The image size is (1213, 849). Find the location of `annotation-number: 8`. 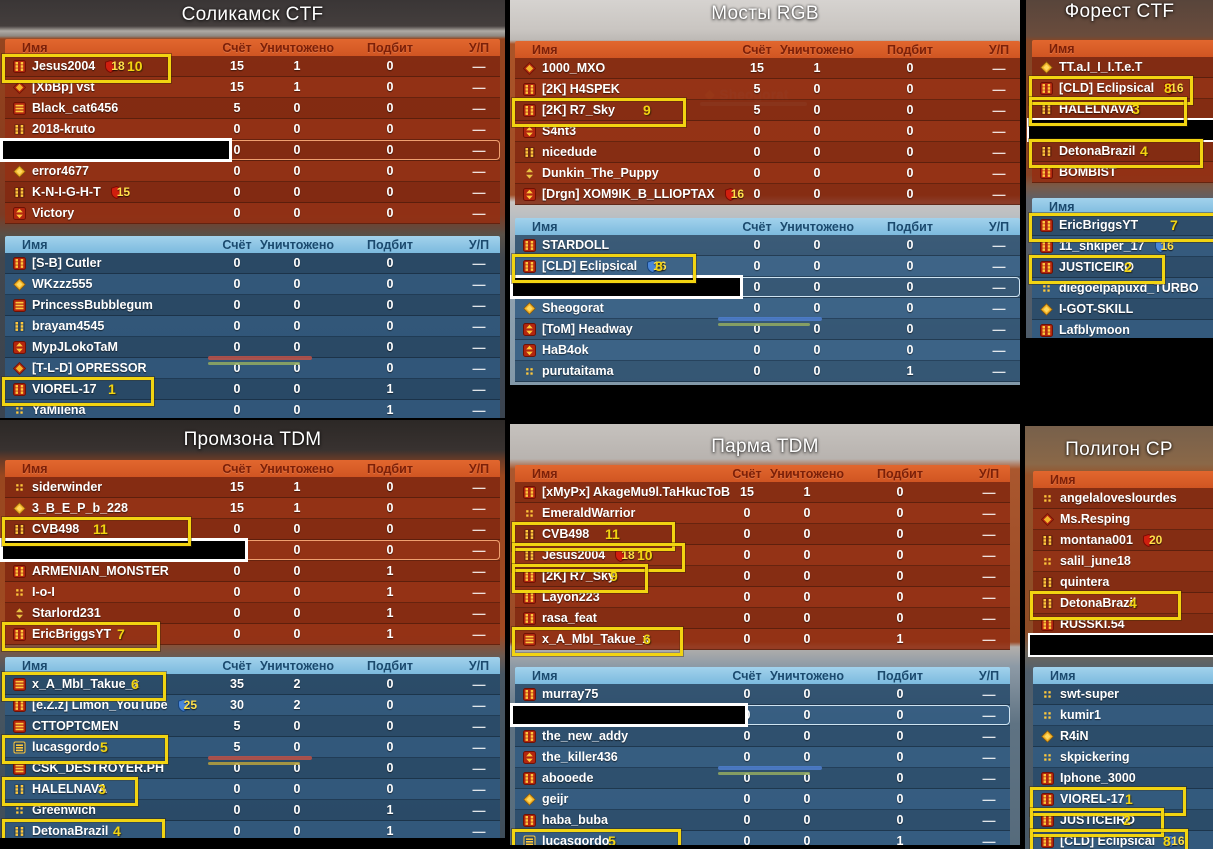

annotation-number: 8 is located at coordinates (659, 266).